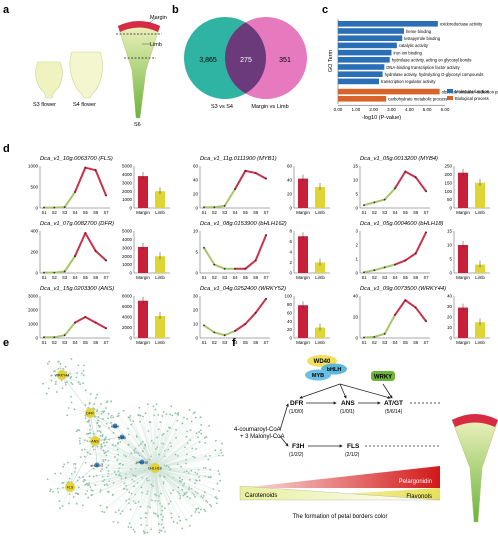 The image size is (498, 539). What do you see at coordinates (290, 241) in the screenshot?
I see `bar-y-tick: 6` at bounding box center [290, 241].